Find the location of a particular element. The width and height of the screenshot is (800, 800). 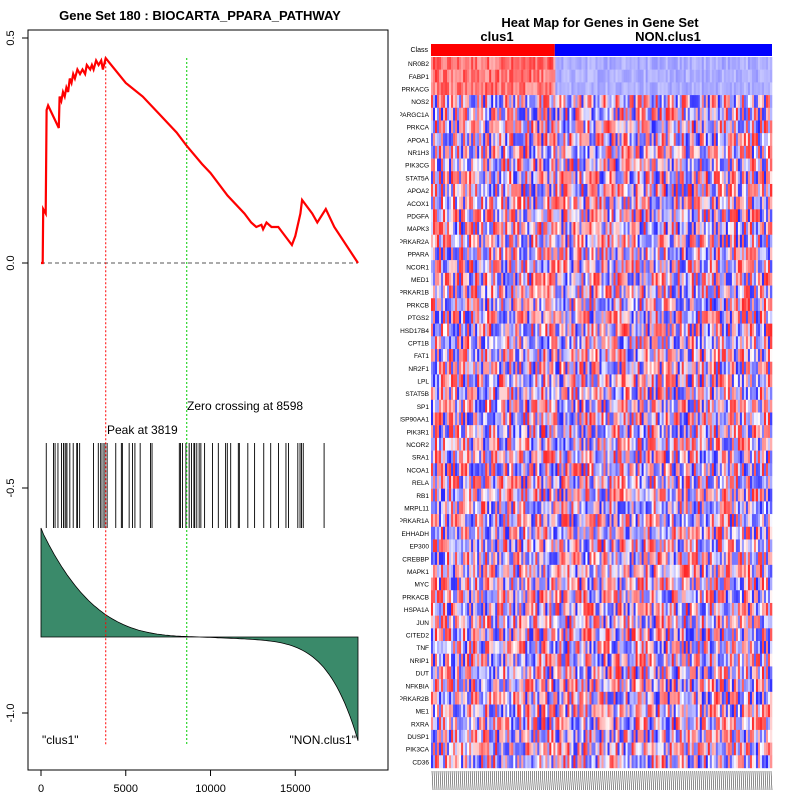

enrichment-plot-title: Gene Set 180 : BIOCARTA_PPARA_PATHWAY is located at coordinates (200, 15).